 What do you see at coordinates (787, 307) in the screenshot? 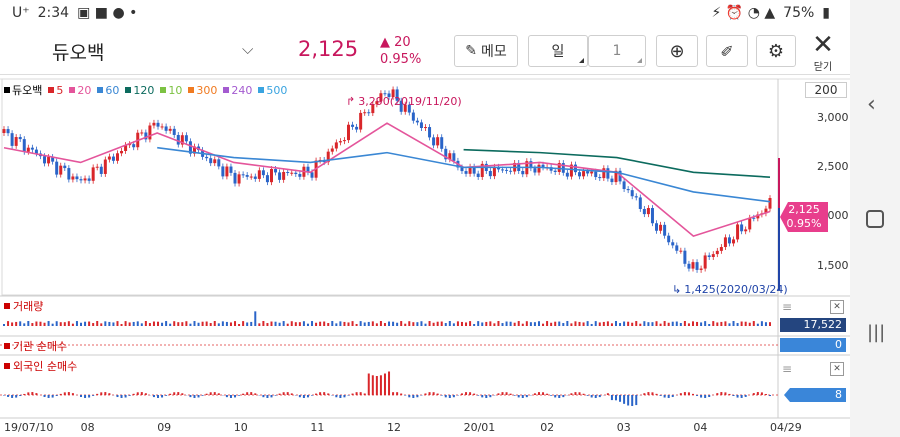
I see `volume-menu-icon: ≡` at bounding box center [787, 307].